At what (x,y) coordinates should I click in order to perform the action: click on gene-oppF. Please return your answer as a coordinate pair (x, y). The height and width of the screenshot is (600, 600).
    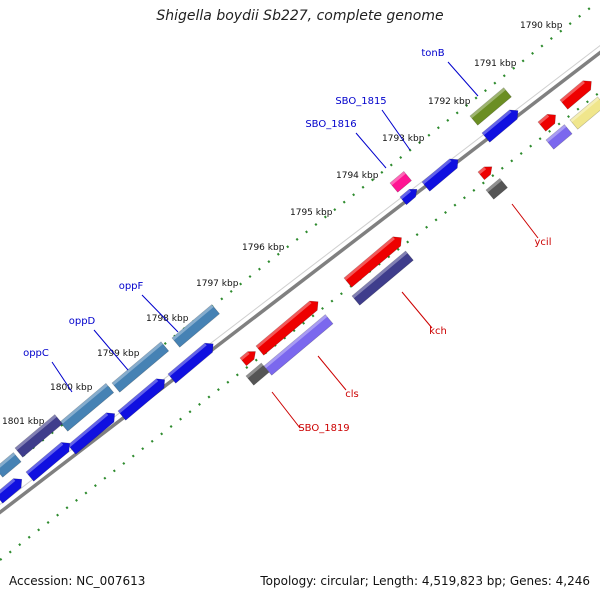
    Looking at the image, I should click on (195, 326).